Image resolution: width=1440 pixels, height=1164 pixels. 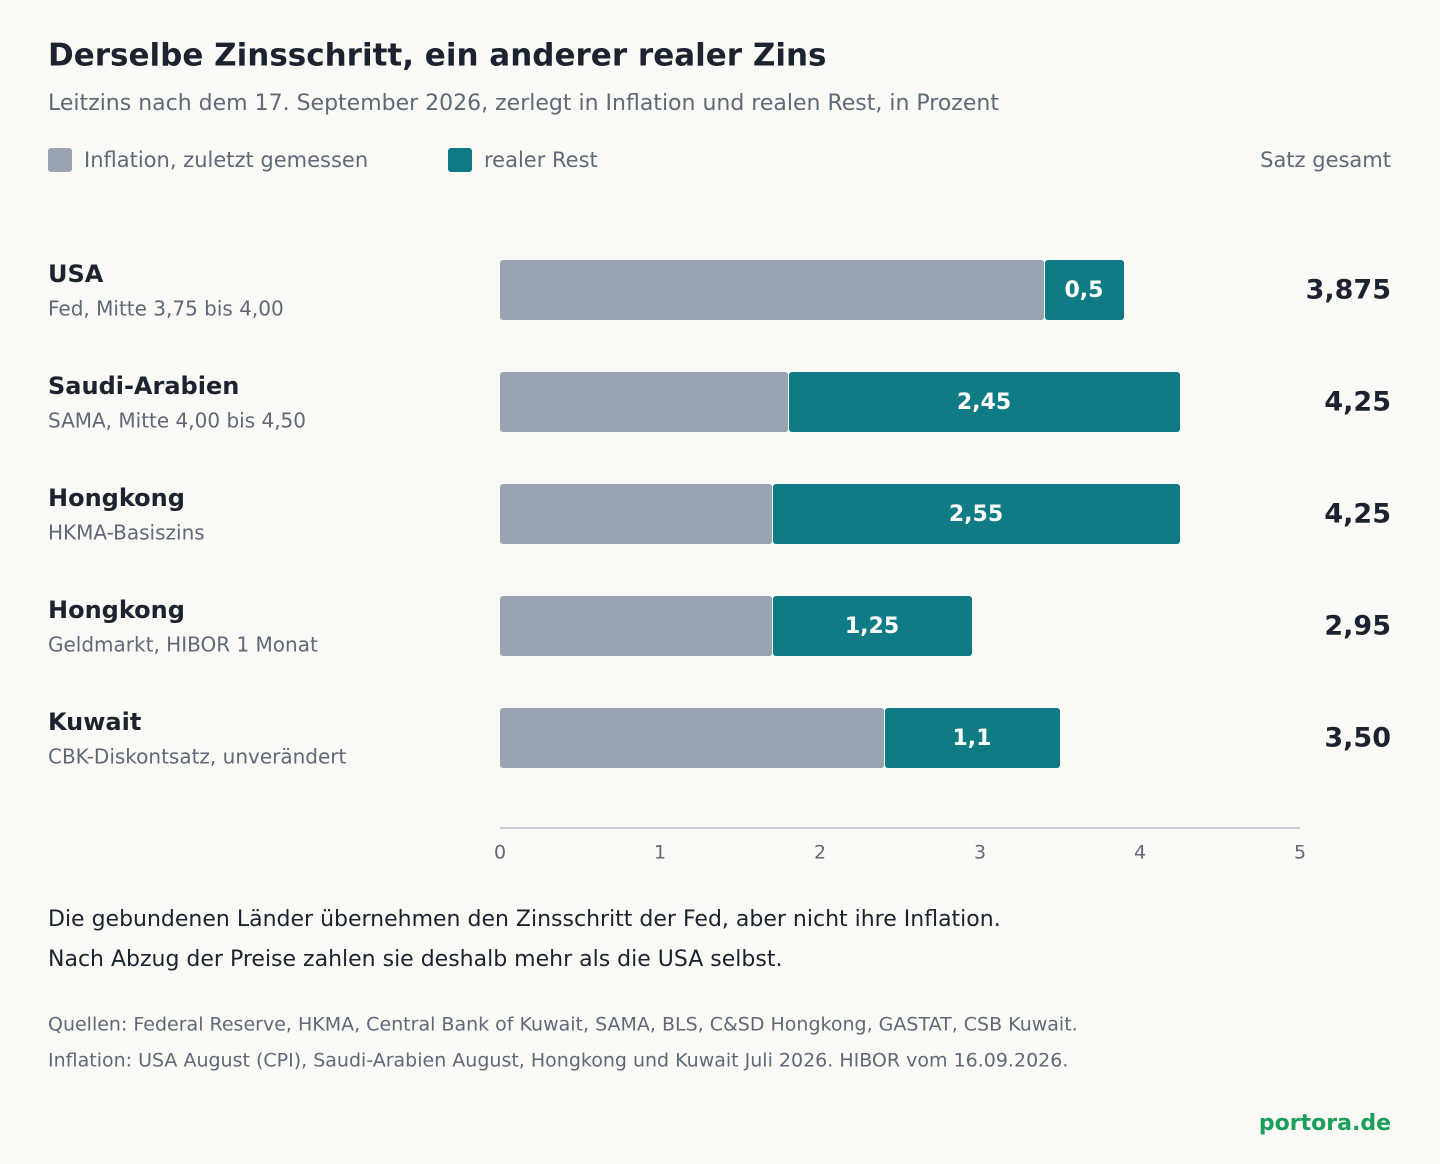 I want to click on value-label: 0,5, so click(x=1084, y=290).